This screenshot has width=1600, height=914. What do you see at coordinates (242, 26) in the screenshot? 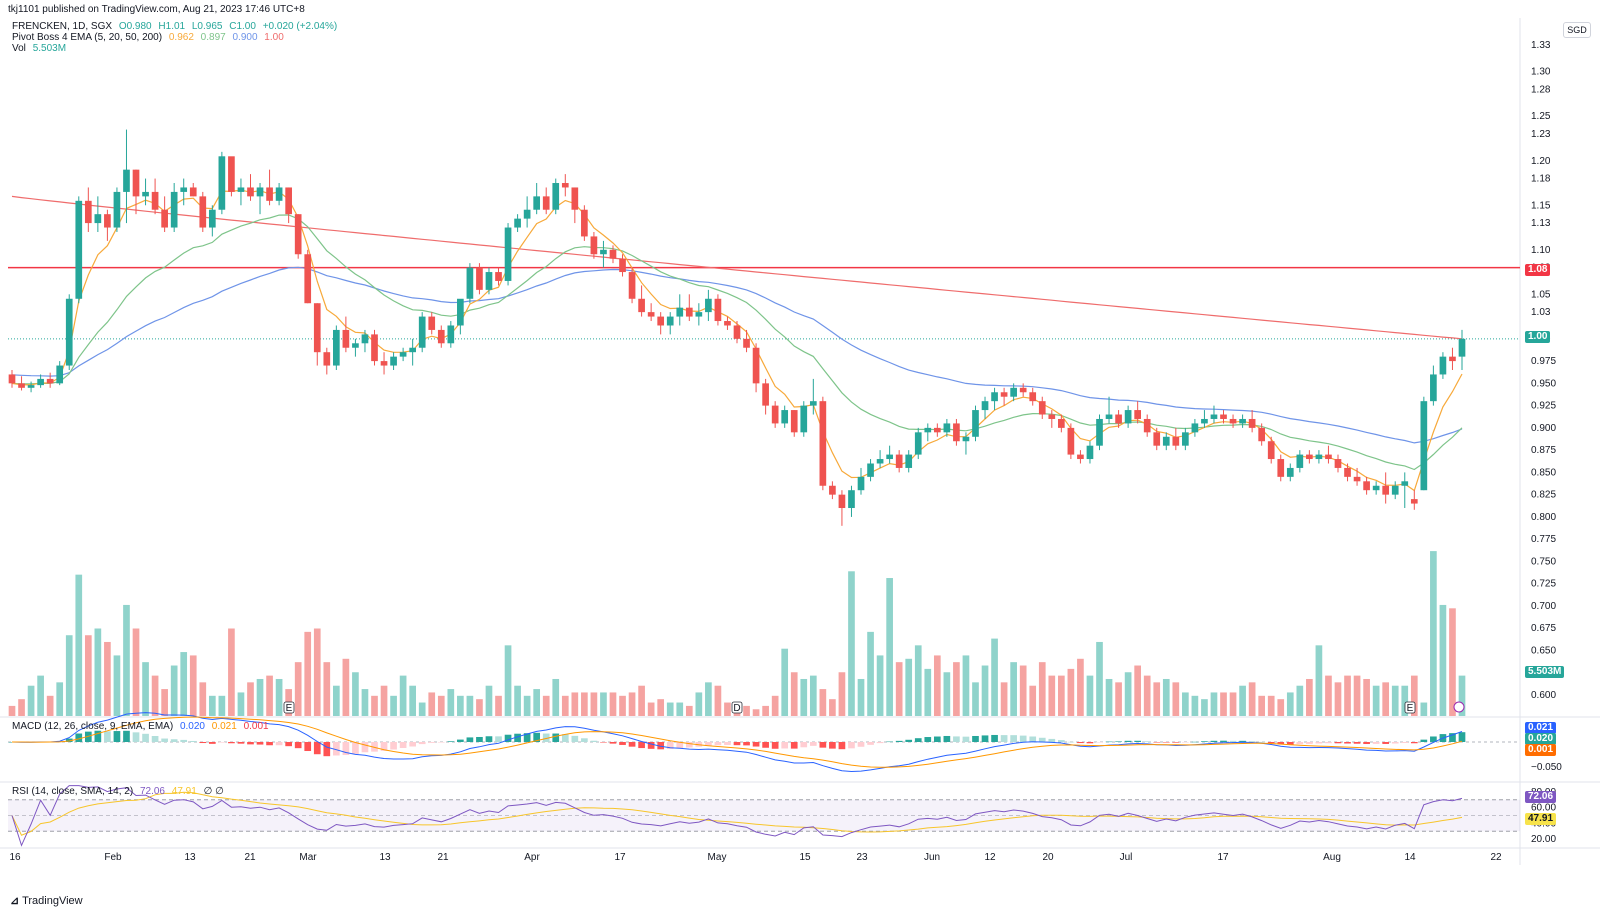
I see `close-value: C1.00` at bounding box center [242, 26].